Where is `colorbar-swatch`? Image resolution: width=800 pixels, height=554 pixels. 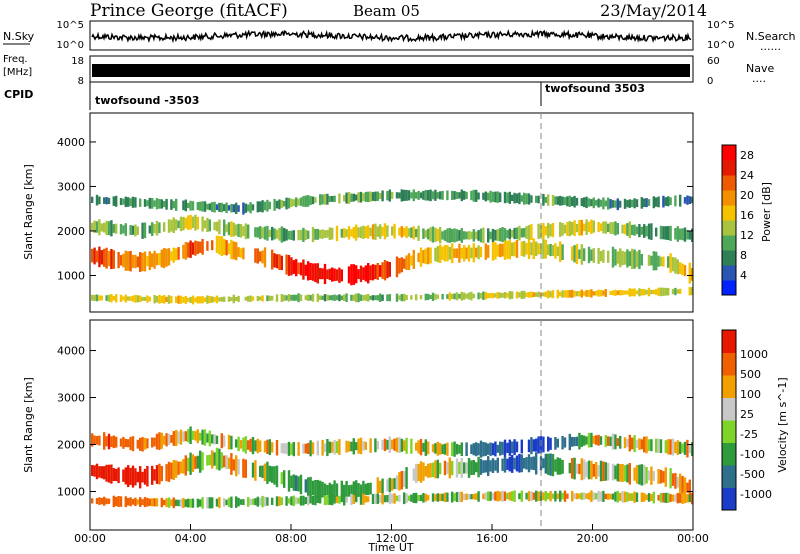 colorbar-swatch is located at coordinates (729, 288).